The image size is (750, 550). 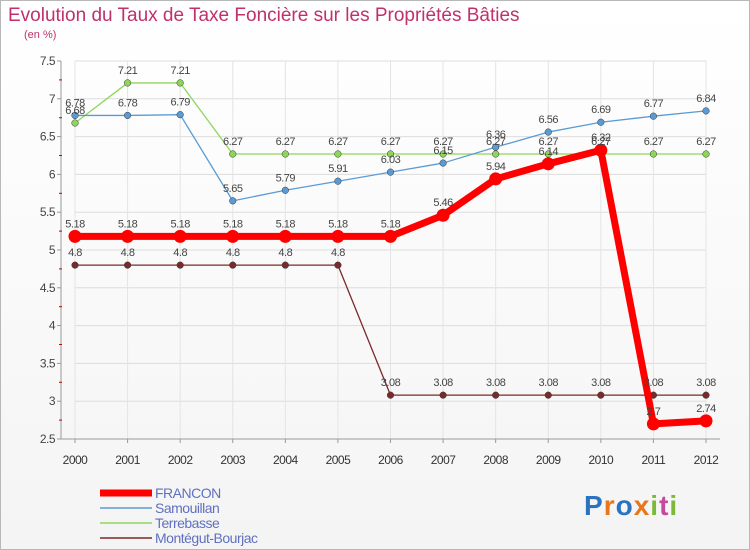 I want to click on y-unit-label: (en %), so click(x=40, y=35).